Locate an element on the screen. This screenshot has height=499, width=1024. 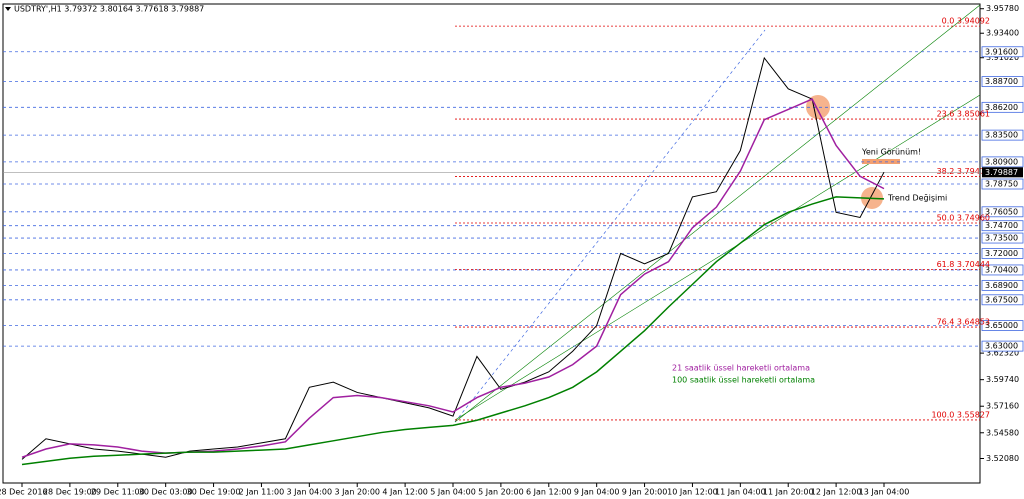
level-label: 3.80900 is located at coordinates (1001, 161).